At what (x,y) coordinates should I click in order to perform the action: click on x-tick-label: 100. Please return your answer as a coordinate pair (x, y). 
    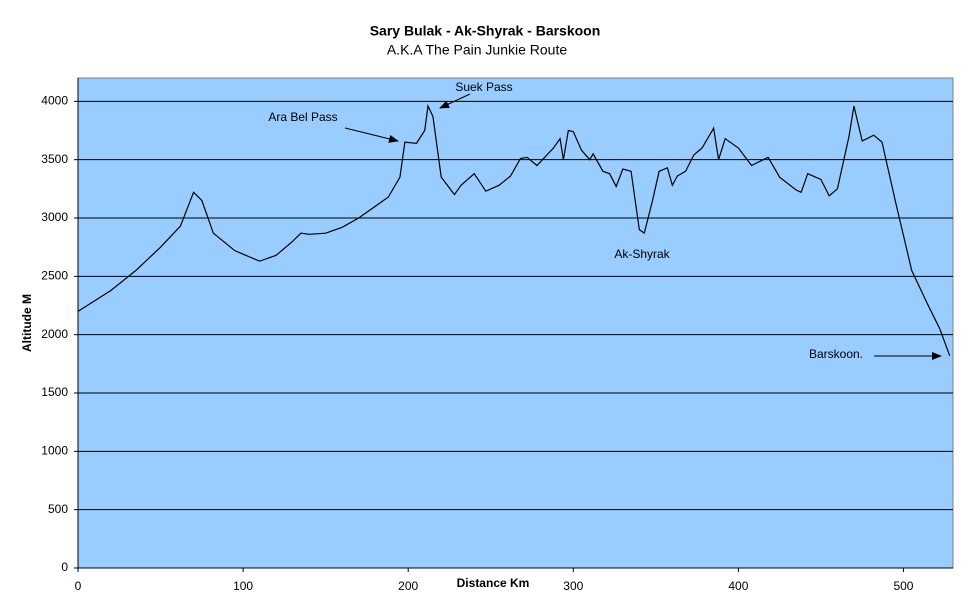
    Looking at the image, I should click on (243, 586).